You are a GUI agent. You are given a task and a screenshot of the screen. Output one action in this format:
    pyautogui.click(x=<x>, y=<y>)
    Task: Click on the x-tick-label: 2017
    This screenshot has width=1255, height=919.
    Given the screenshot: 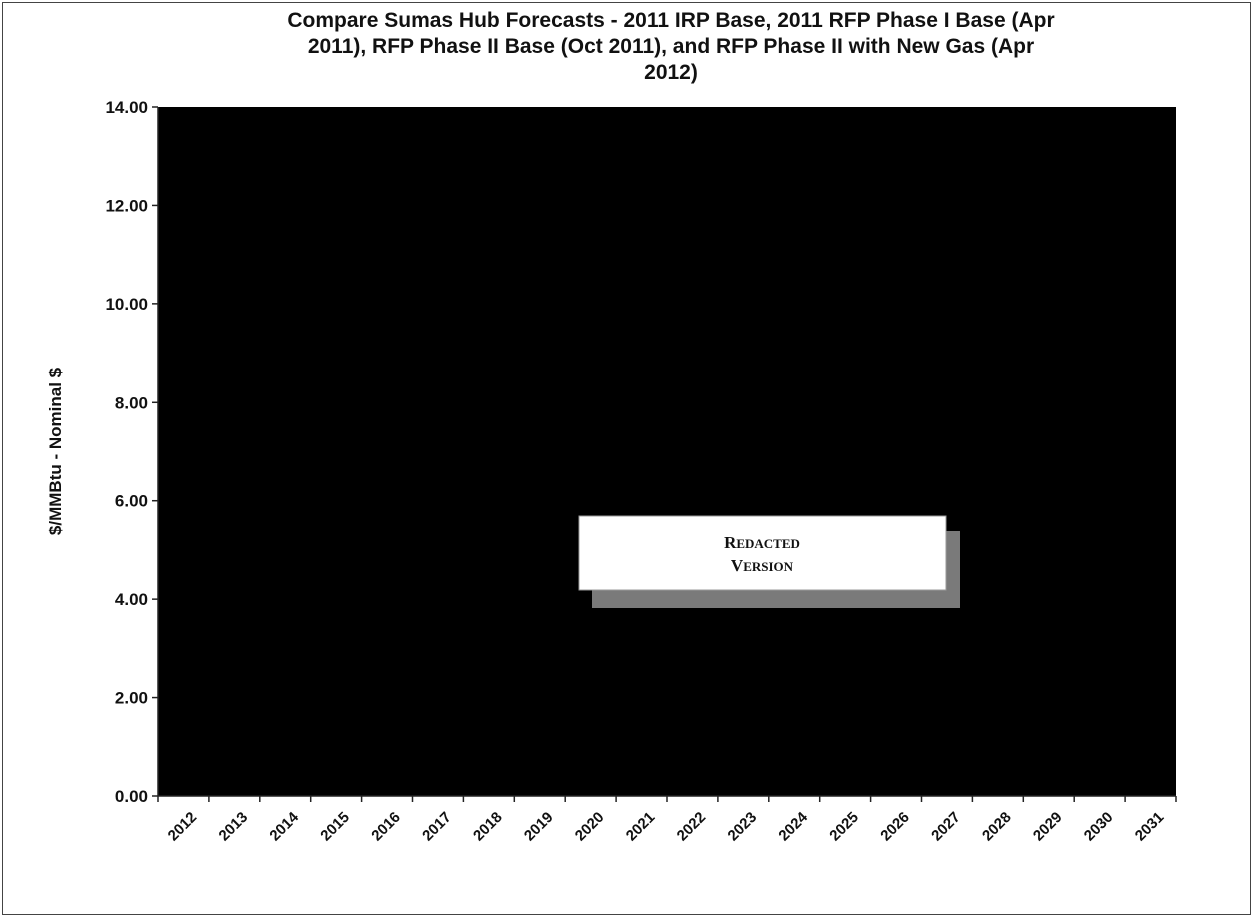 What is the action you would take?
    pyautogui.click(x=437, y=827)
    